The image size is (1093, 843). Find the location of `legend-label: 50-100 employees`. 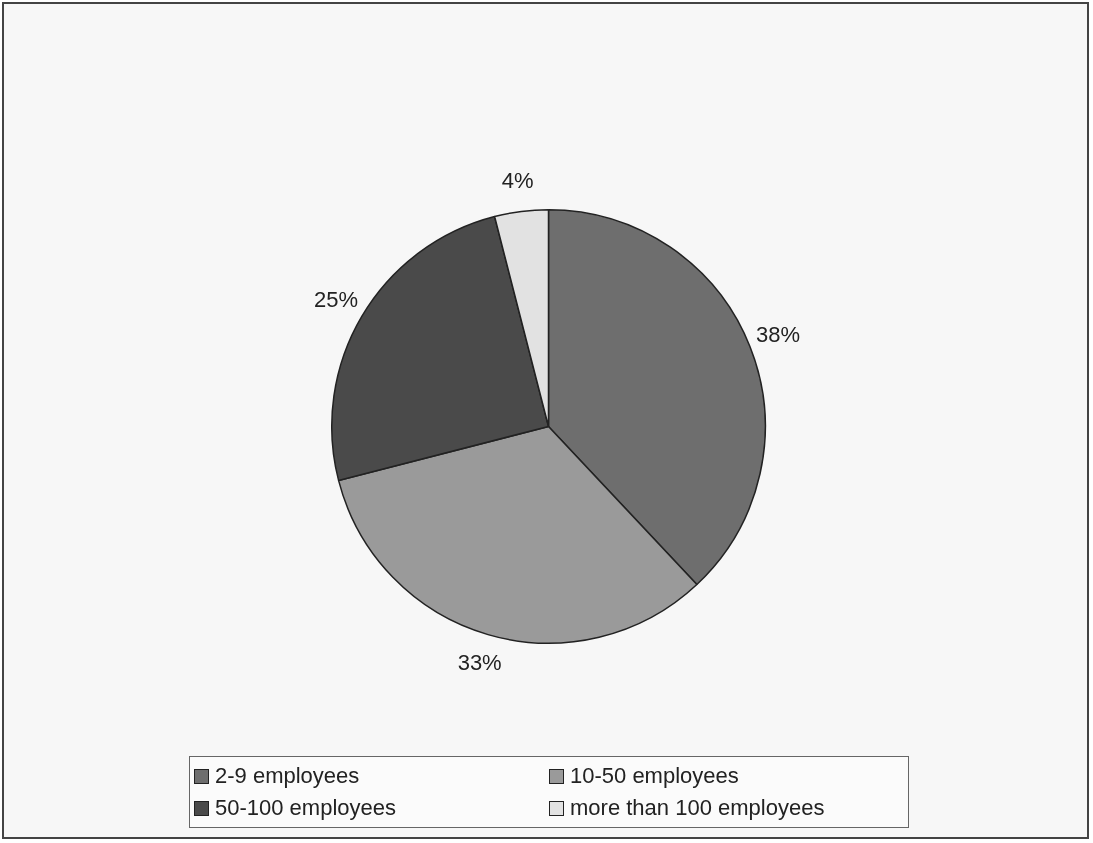

legend-label: 50-100 employees is located at coordinates (306, 808).